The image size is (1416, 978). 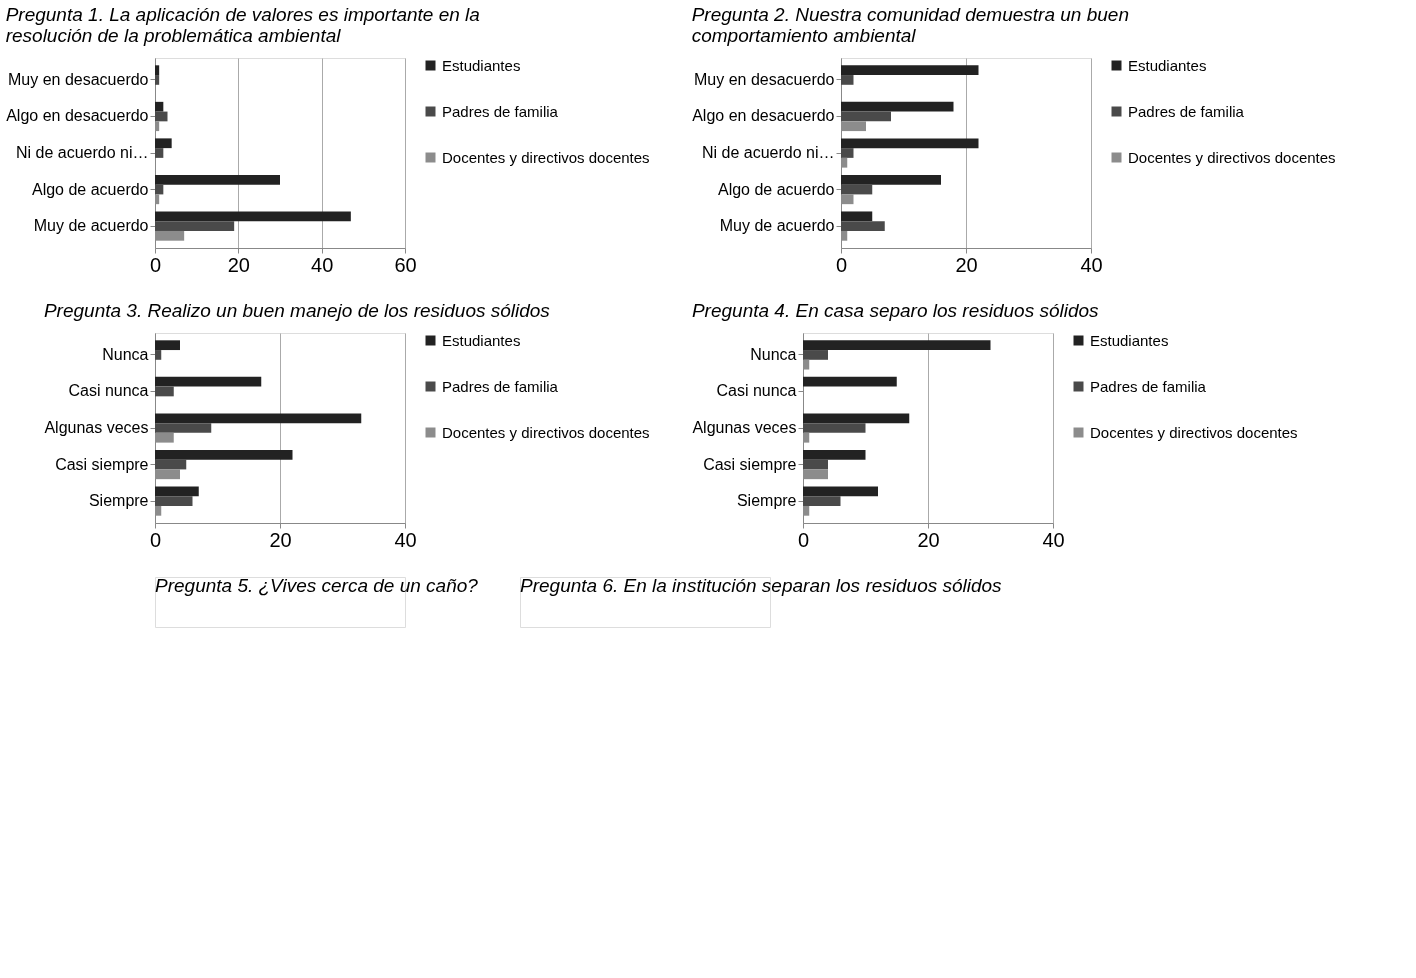 I want to click on chart-title: Pregunta 4. En casa separo los residuos sólidos, so click(x=895, y=310).